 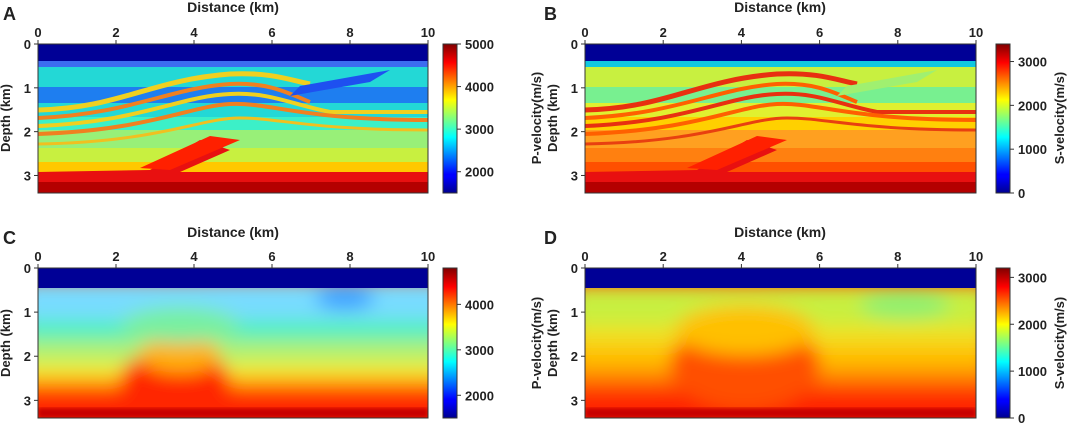 What do you see at coordinates (550, 14) in the screenshot?
I see `panel-letter: B` at bounding box center [550, 14].